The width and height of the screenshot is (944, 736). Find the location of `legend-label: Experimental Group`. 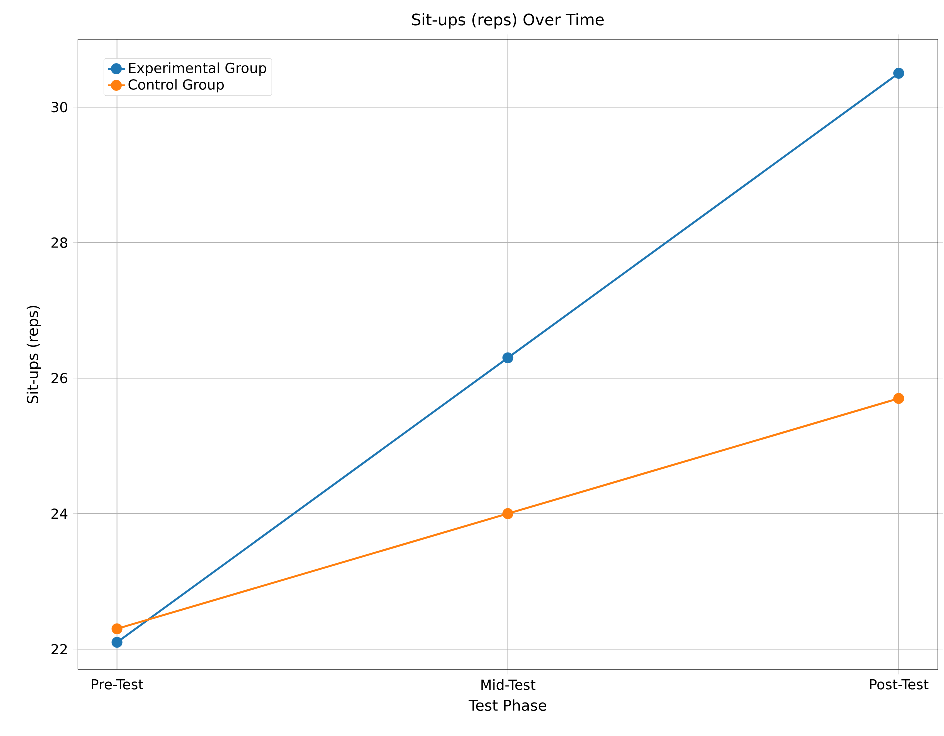

legend-label: Experimental Group is located at coordinates (197, 69).